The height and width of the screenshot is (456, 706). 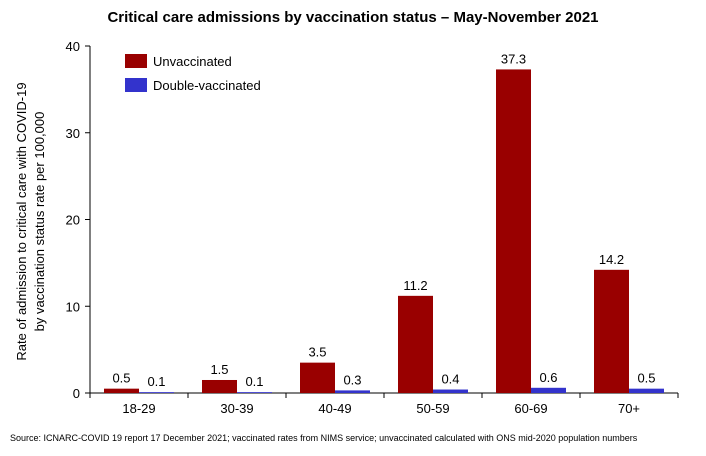 What do you see at coordinates (352, 379) in the screenshot?
I see `data-label: 0.3` at bounding box center [352, 379].